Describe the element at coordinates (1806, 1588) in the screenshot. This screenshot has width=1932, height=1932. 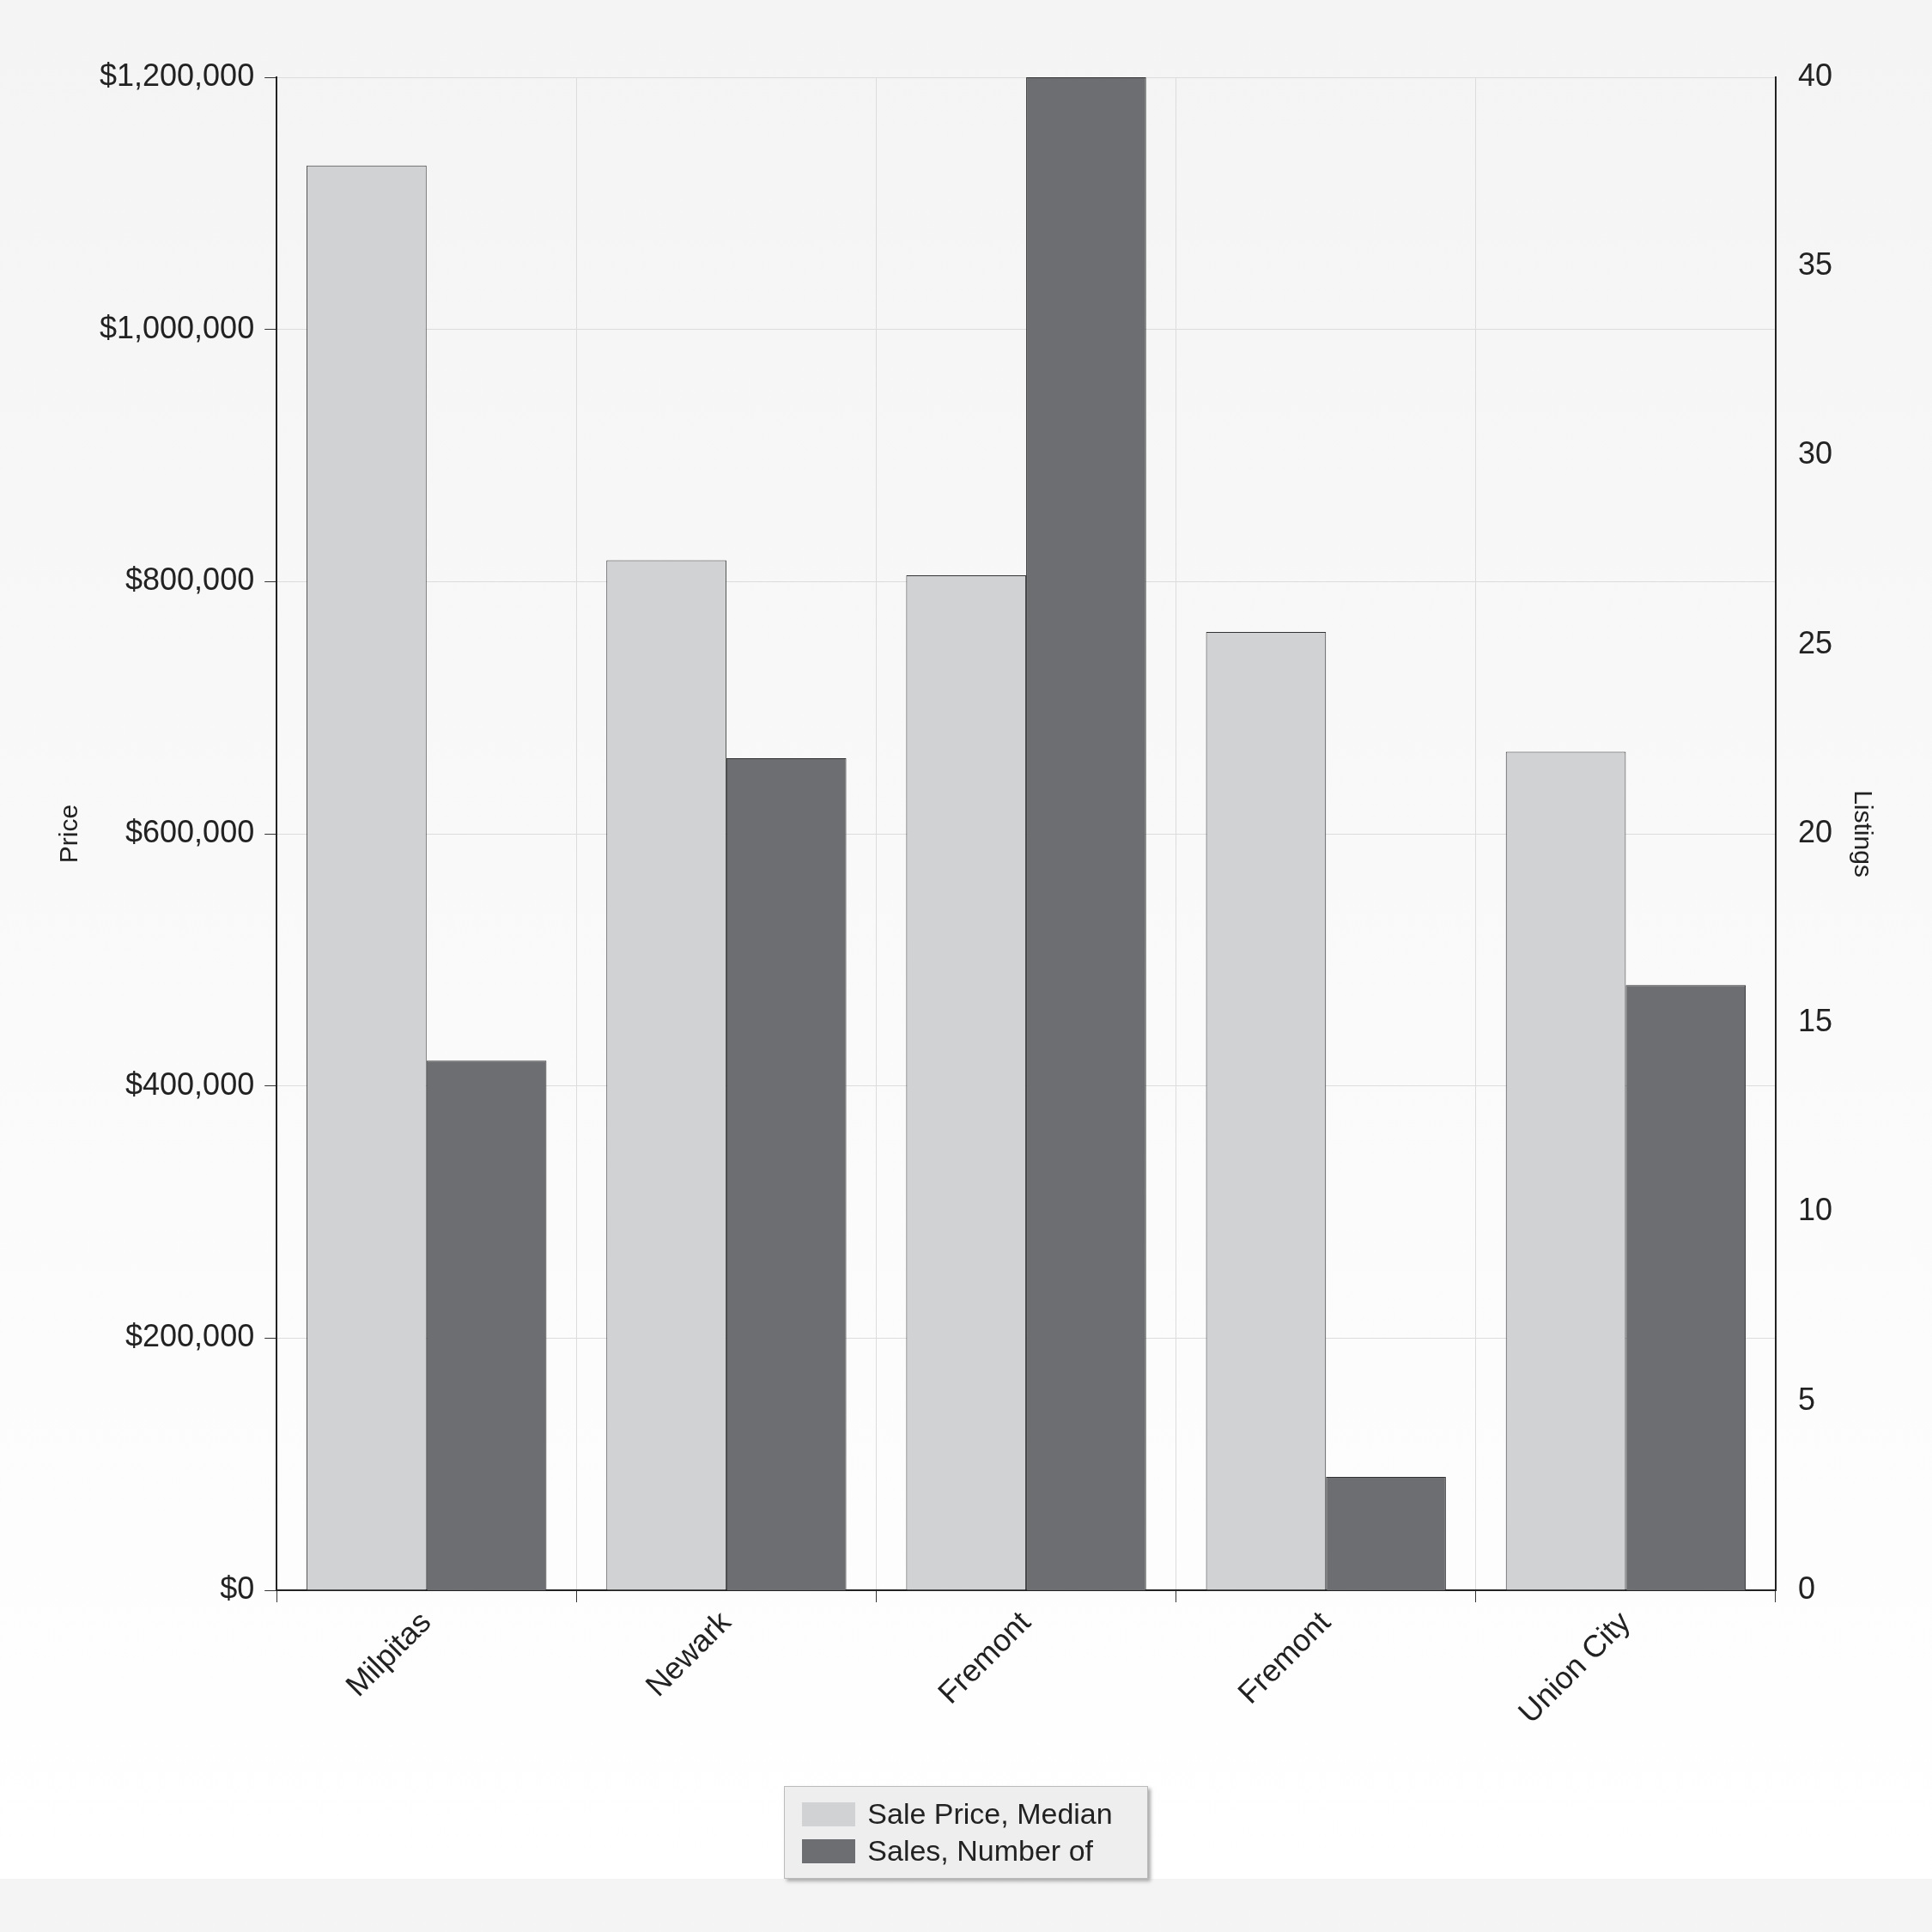
I see `y2-tick-label: 0` at that location.